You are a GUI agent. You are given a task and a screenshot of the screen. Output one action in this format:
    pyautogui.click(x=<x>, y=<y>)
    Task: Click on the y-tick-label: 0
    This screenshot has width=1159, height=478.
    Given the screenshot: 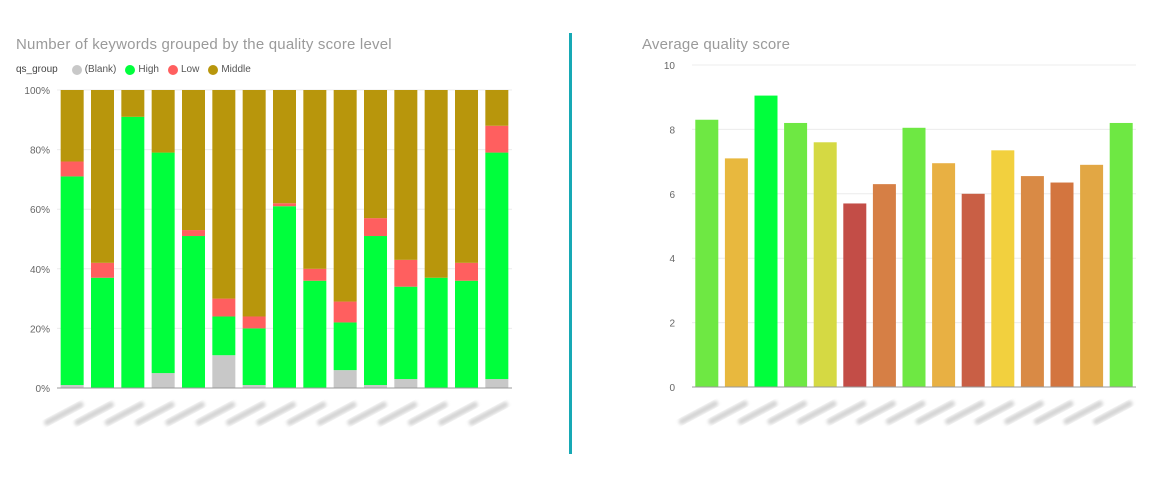 What is the action you would take?
    pyautogui.click(x=672, y=388)
    